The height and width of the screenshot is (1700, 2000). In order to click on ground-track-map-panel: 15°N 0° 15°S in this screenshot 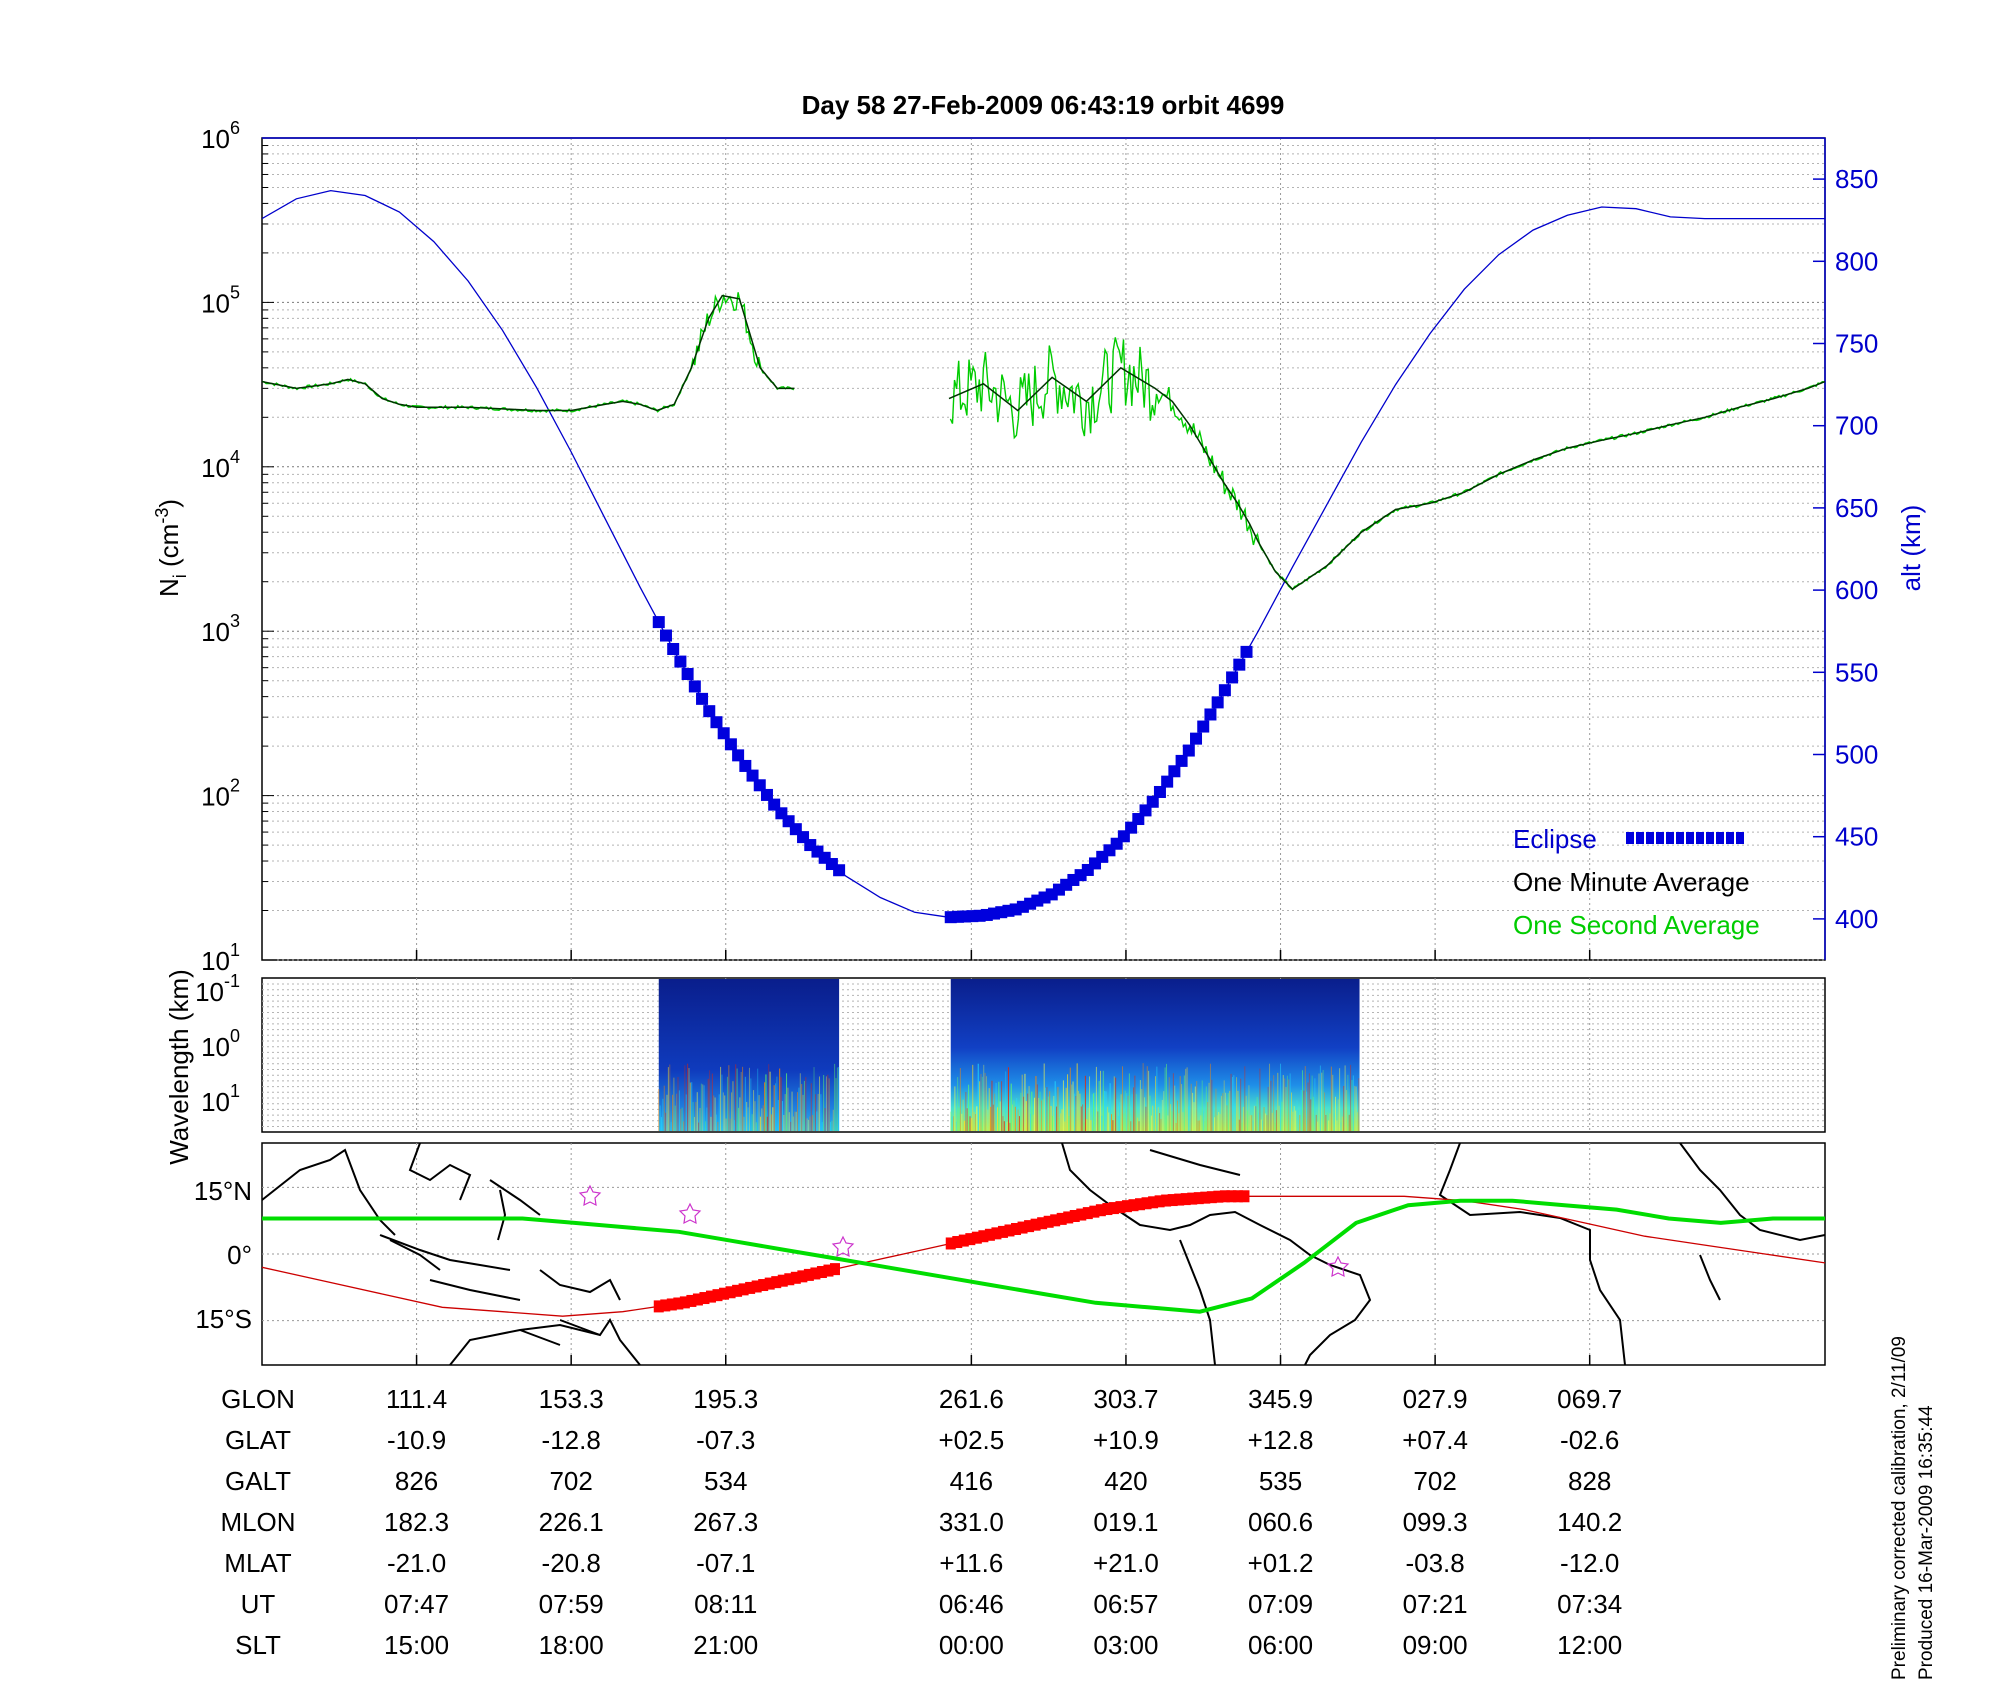, I will do `click(1010, 1254)`.